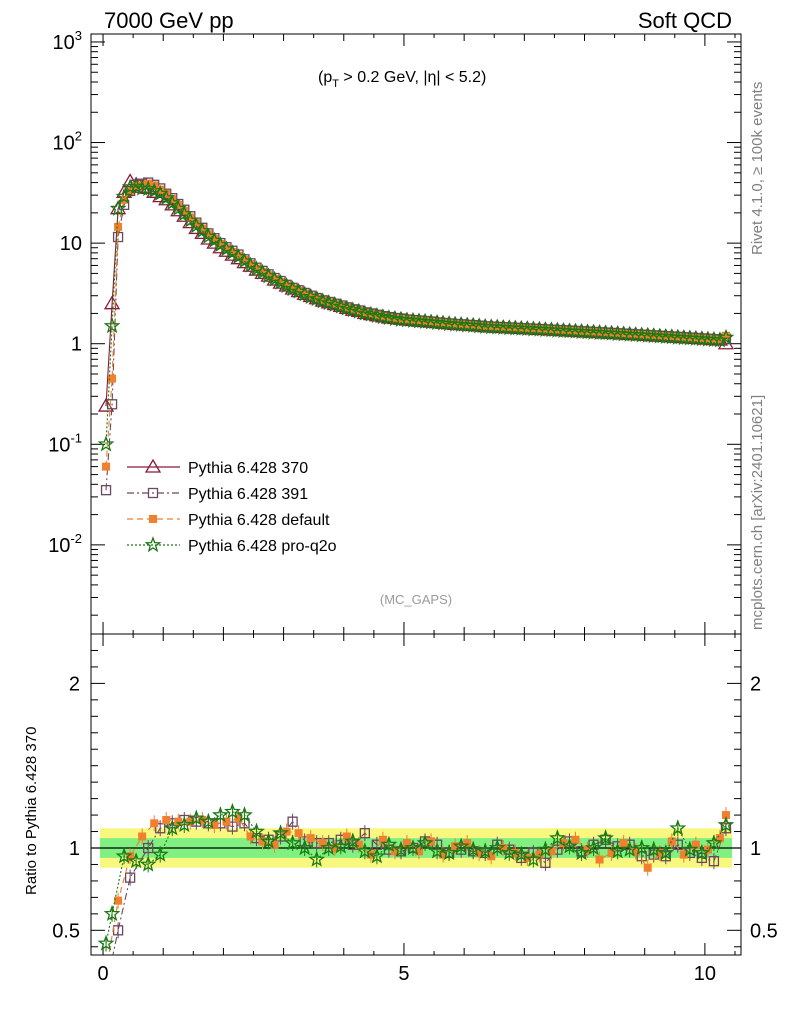 The height and width of the screenshot is (1024, 786). What do you see at coordinates (402, 79) in the screenshot?
I see `cut-label: (pT > 0.2 GeV, |η| < 5.2)` at bounding box center [402, 79].